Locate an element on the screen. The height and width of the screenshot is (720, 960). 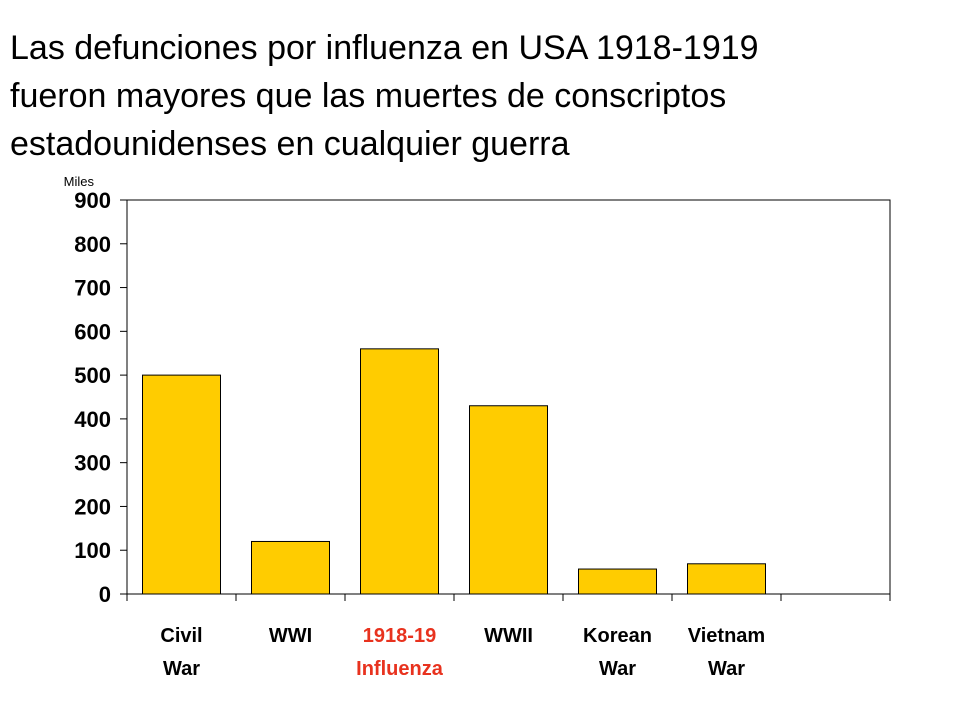
y-tick-label: 900 is located at coordinates (92, 200).